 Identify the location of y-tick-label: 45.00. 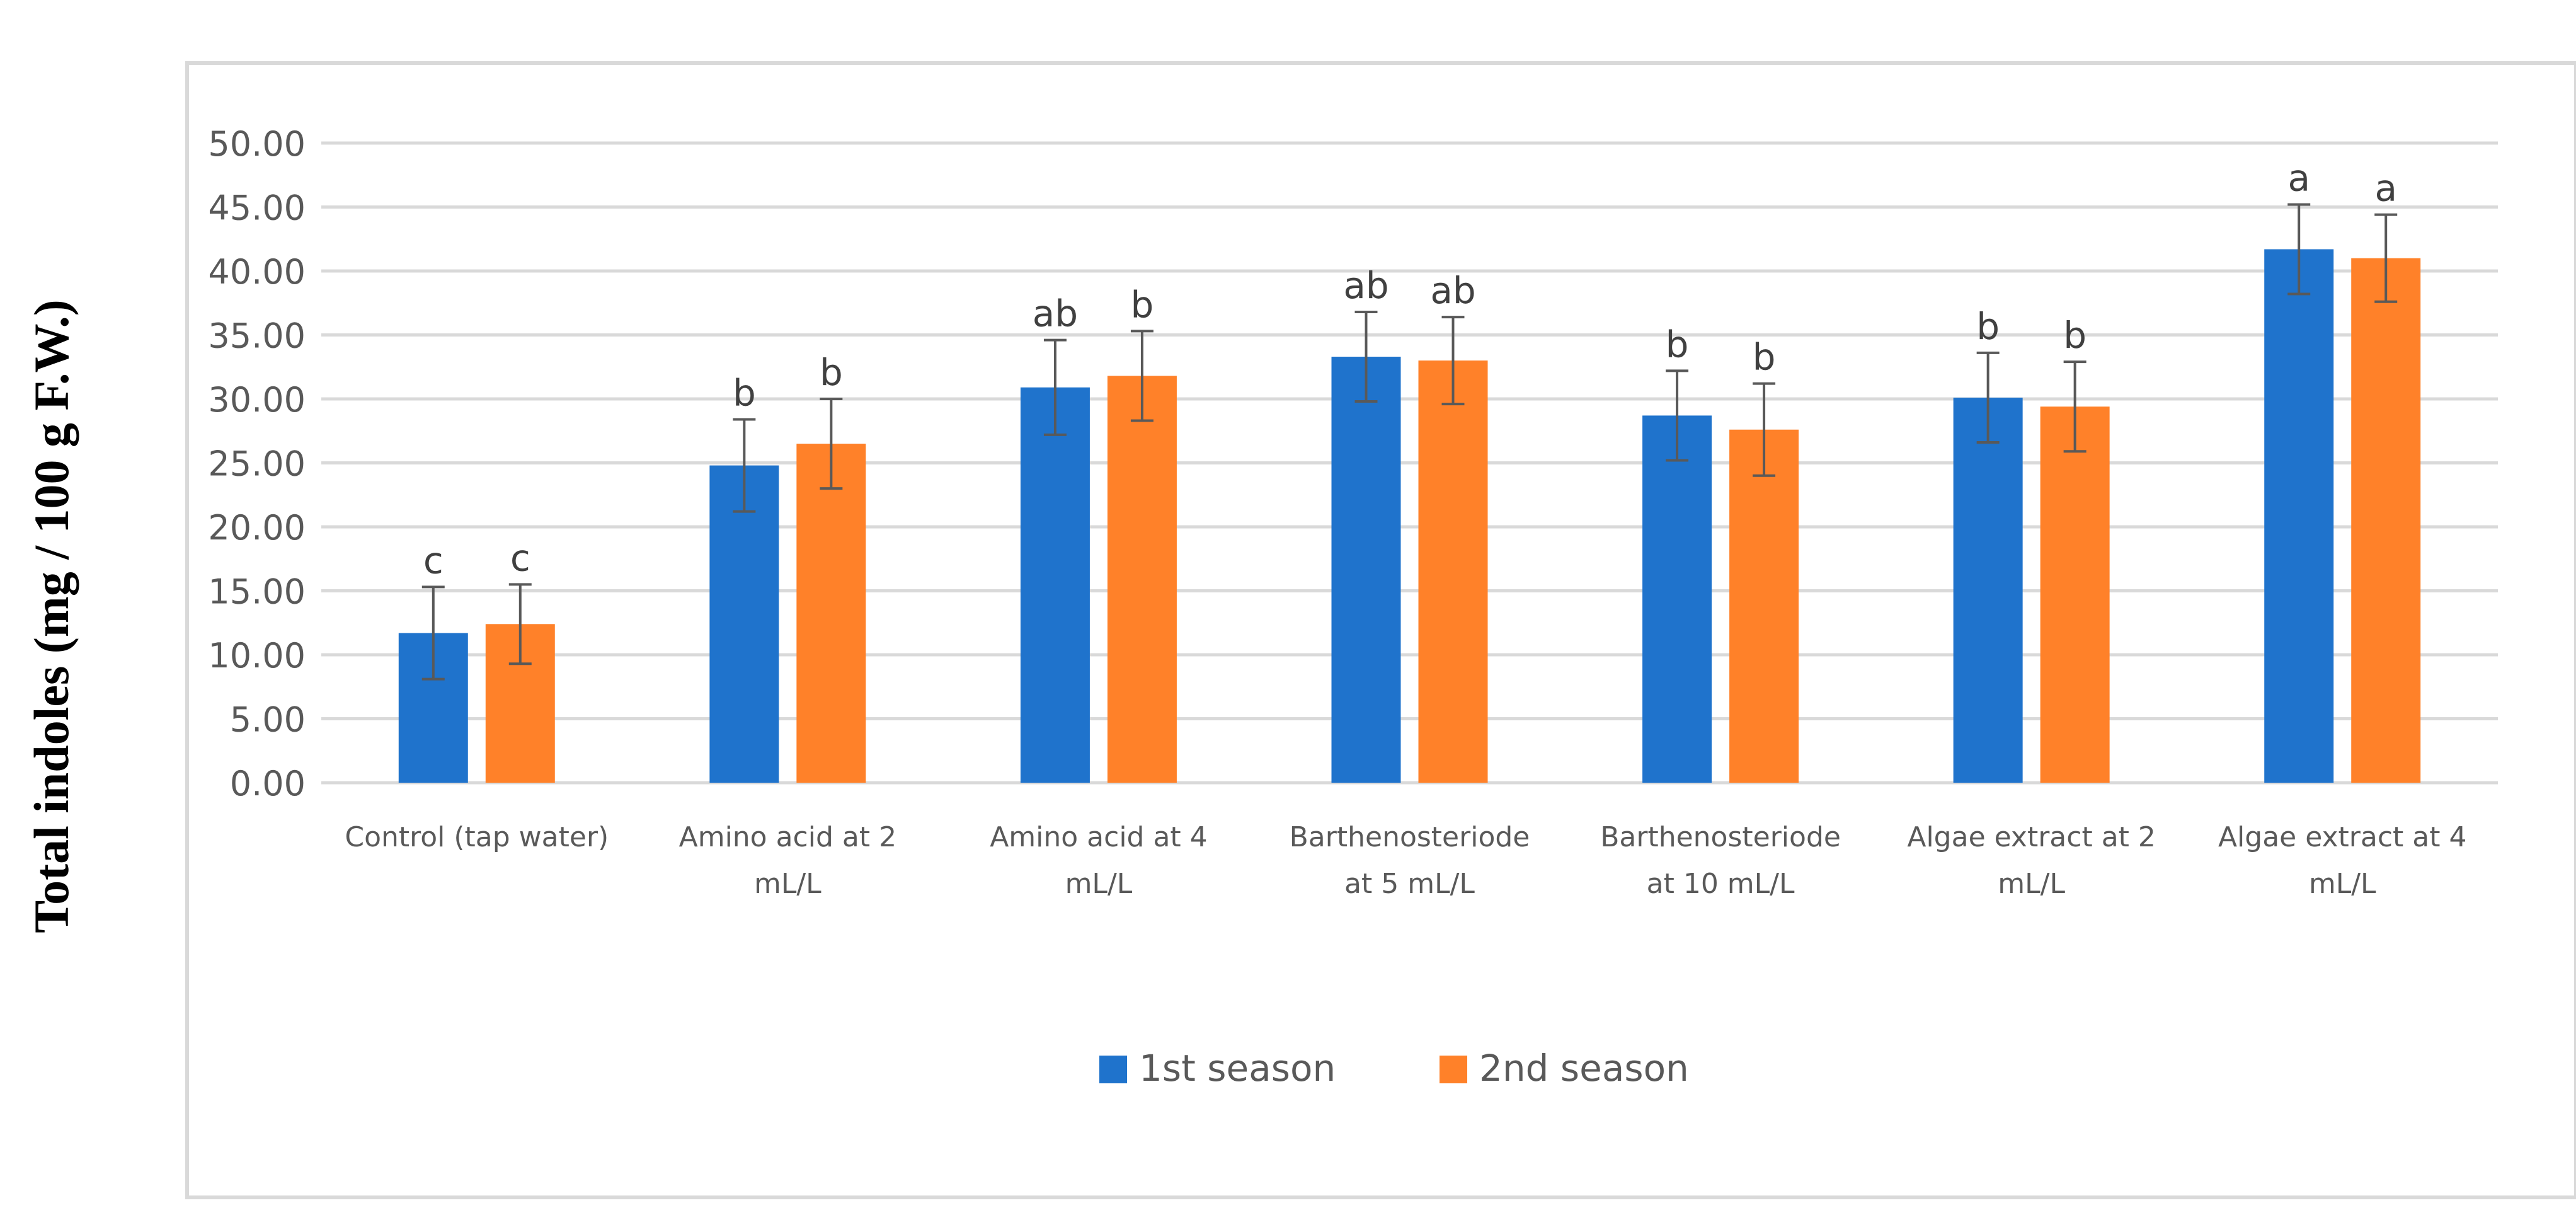
(257, 208).